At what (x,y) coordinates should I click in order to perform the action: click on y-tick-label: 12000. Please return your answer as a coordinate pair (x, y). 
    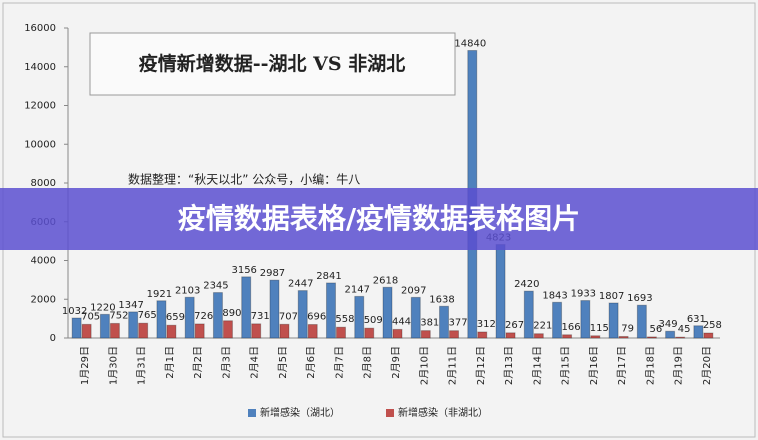
    Looking at the image, I should click on (40, 106).